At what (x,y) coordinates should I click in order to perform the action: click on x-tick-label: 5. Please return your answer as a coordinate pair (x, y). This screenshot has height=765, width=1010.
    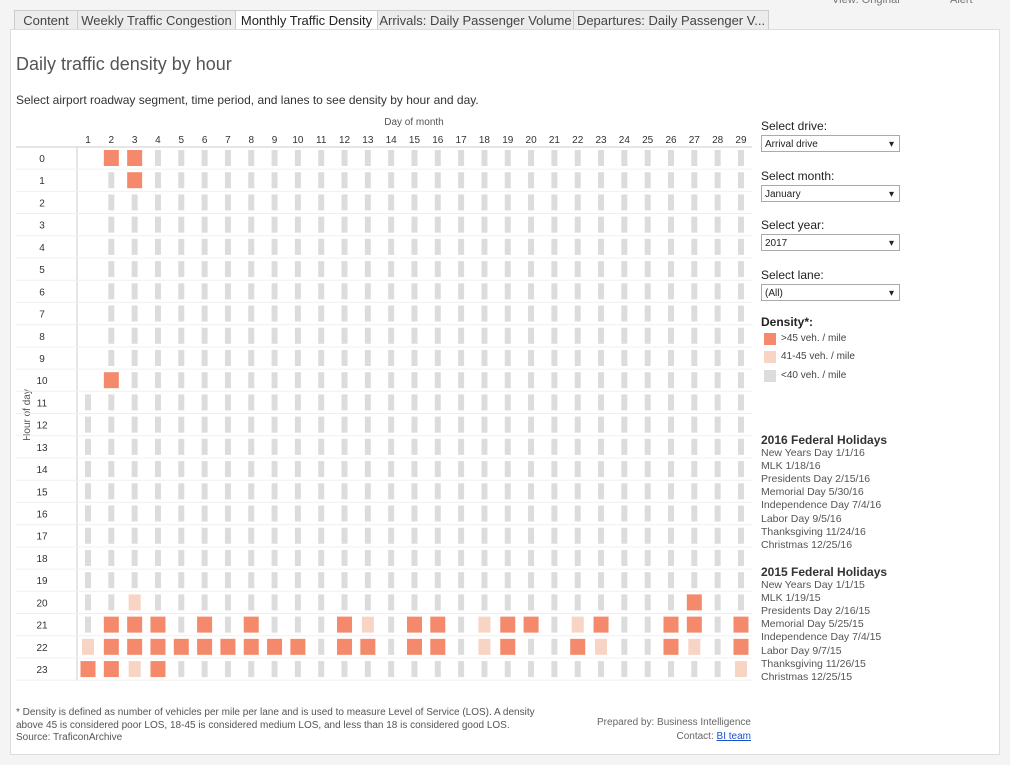
    Looking at the image, I should click on (181, 140).